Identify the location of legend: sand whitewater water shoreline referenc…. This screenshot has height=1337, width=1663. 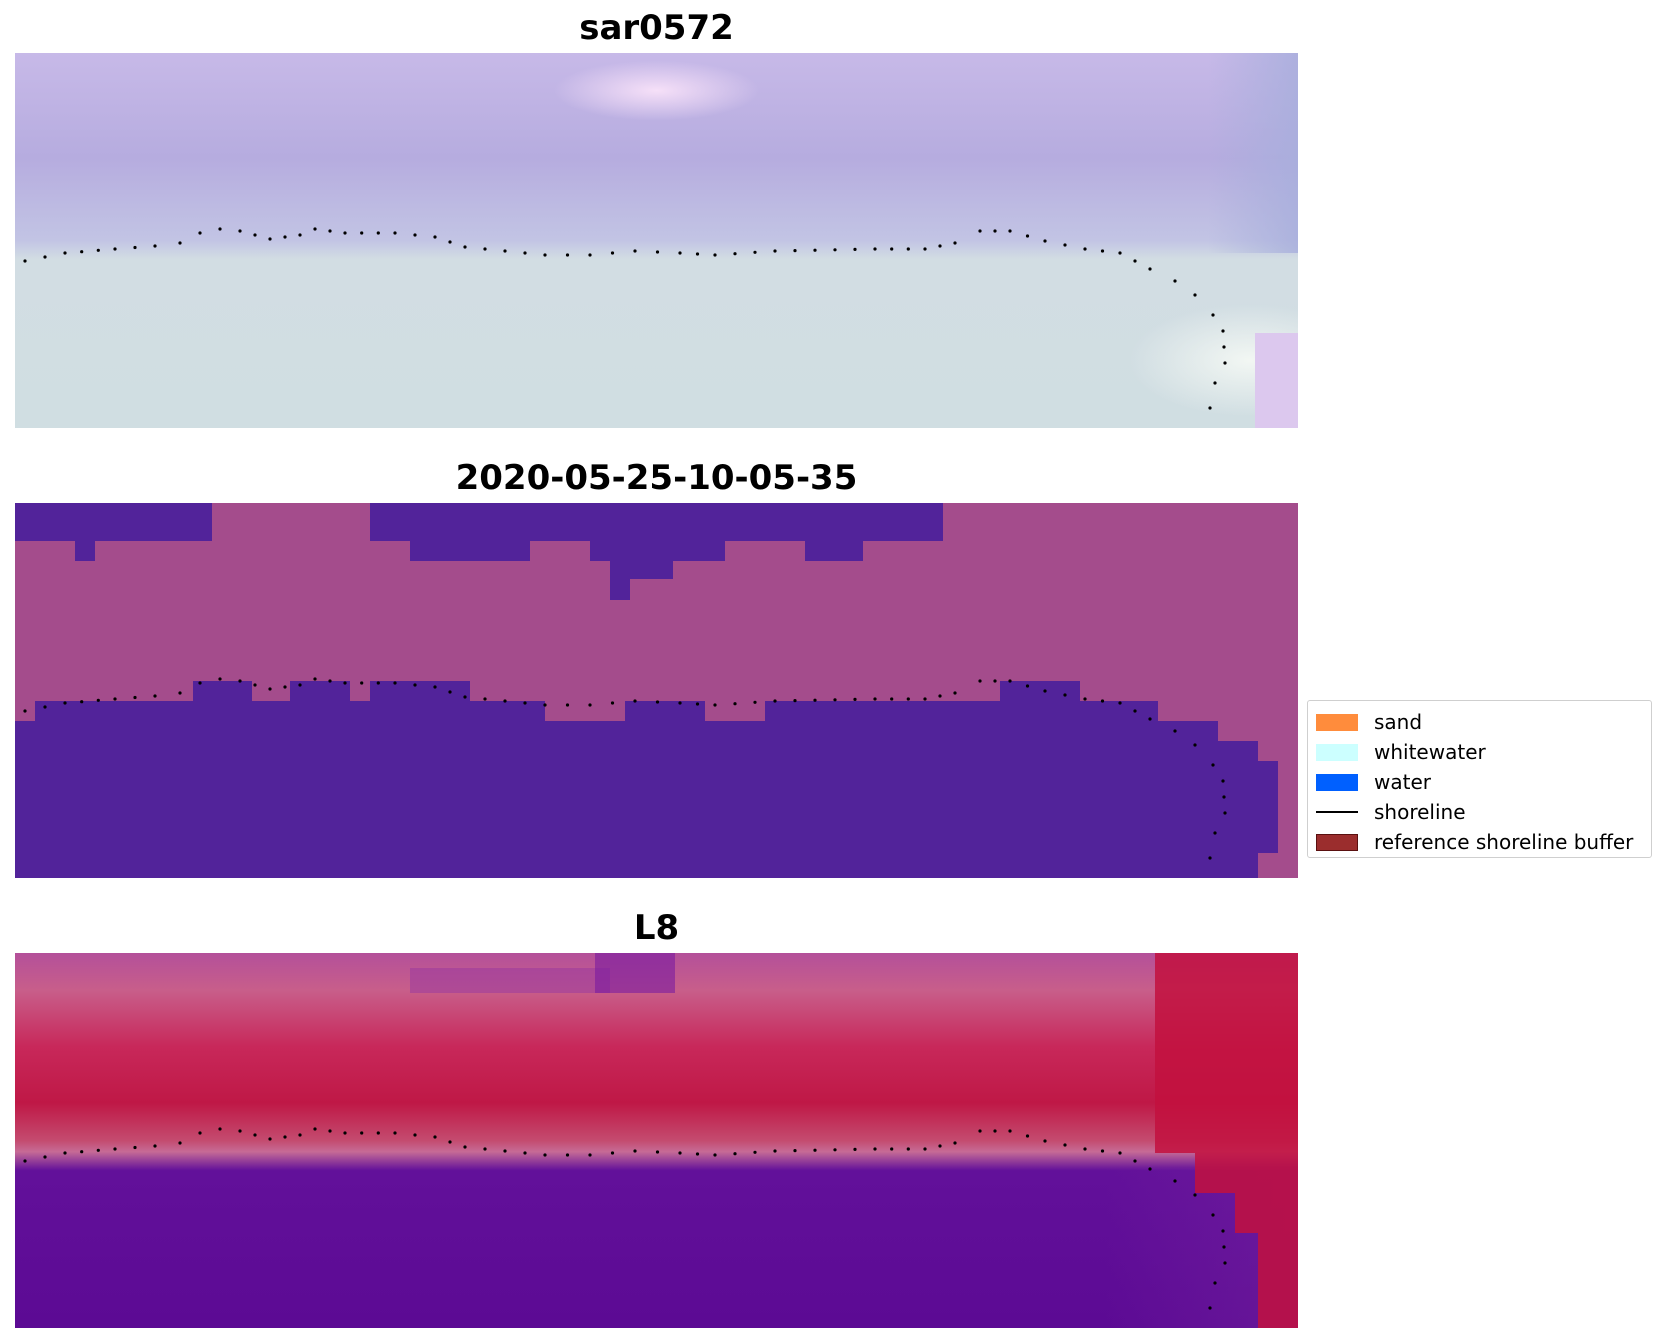
(1479, 779).